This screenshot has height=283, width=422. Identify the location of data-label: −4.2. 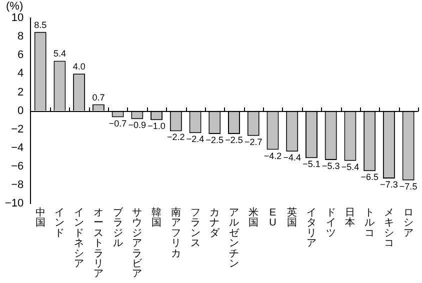
(273, 155).